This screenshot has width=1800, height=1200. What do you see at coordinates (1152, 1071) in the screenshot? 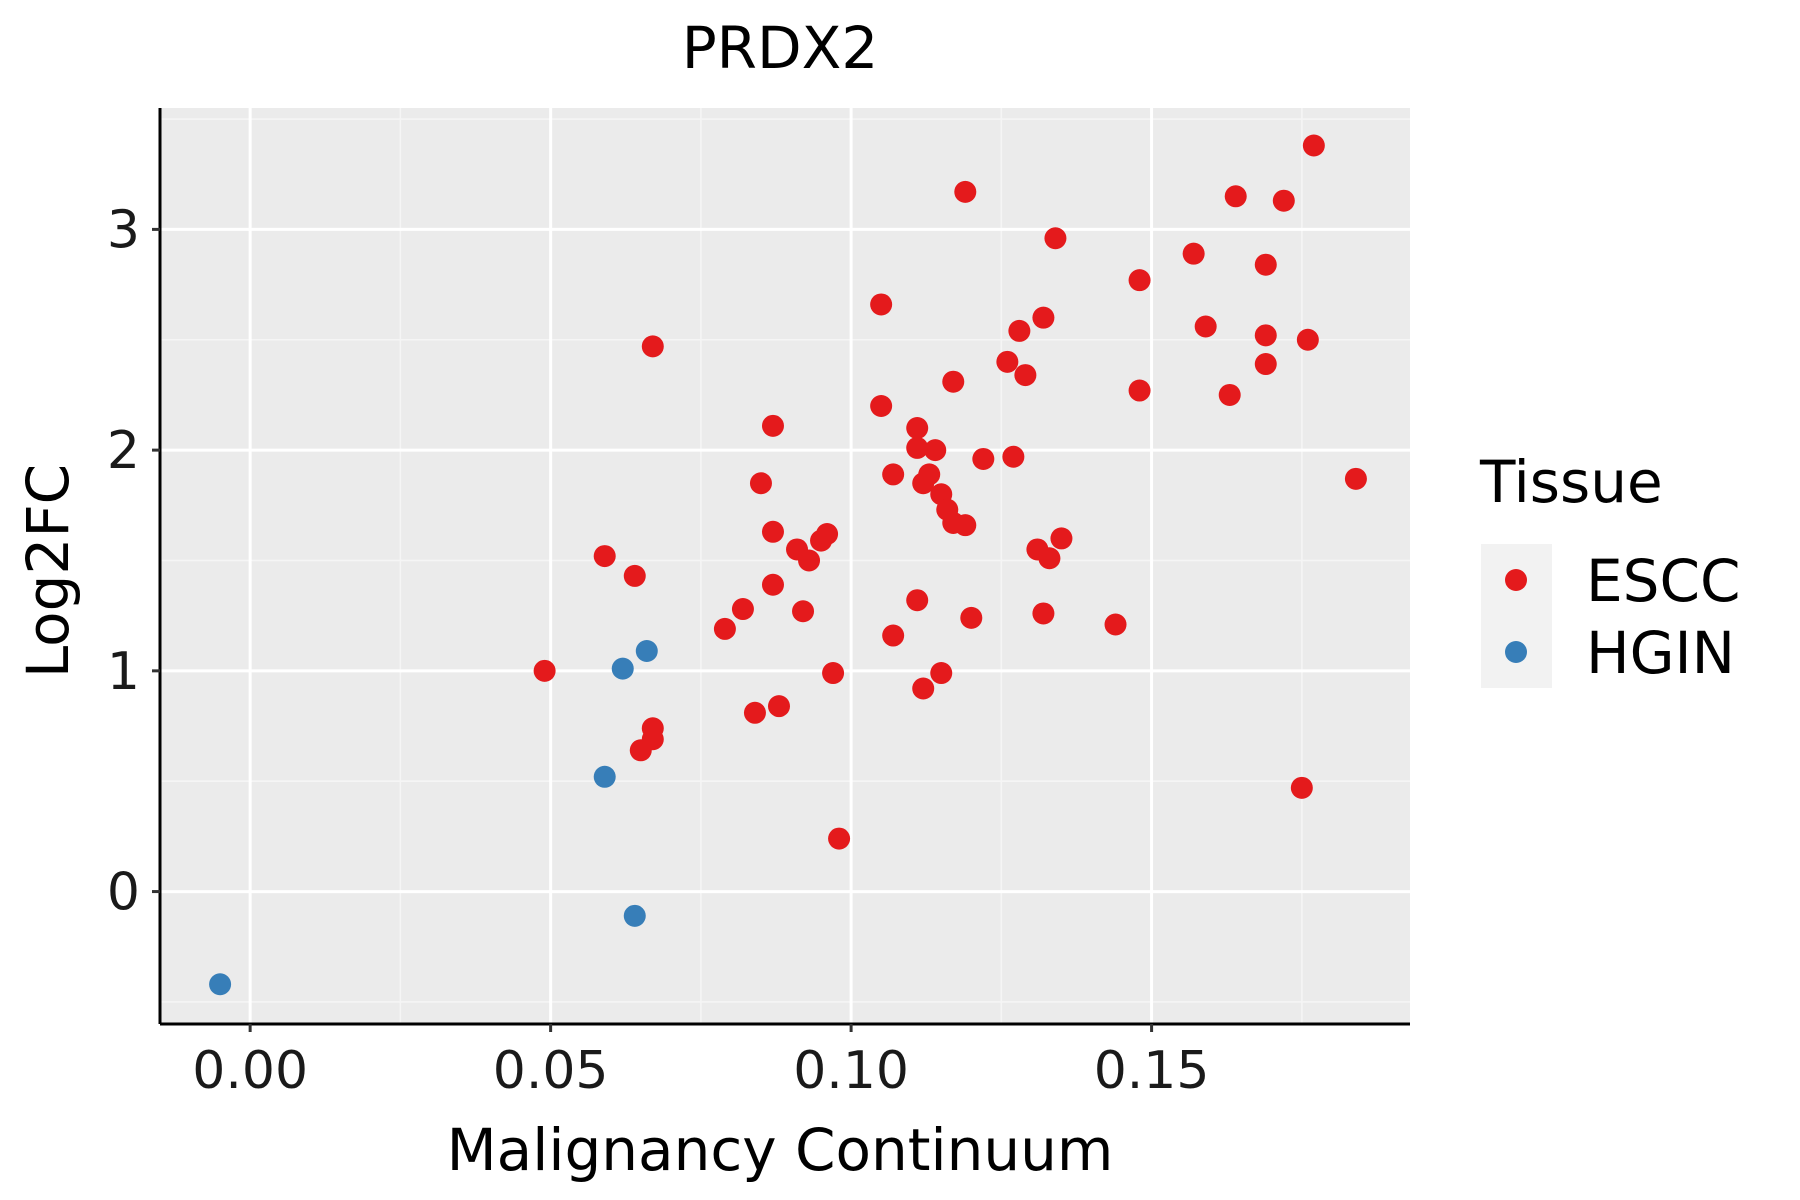
I see `x-tick-label: 0.15` at bounding box center [1152, 1071].